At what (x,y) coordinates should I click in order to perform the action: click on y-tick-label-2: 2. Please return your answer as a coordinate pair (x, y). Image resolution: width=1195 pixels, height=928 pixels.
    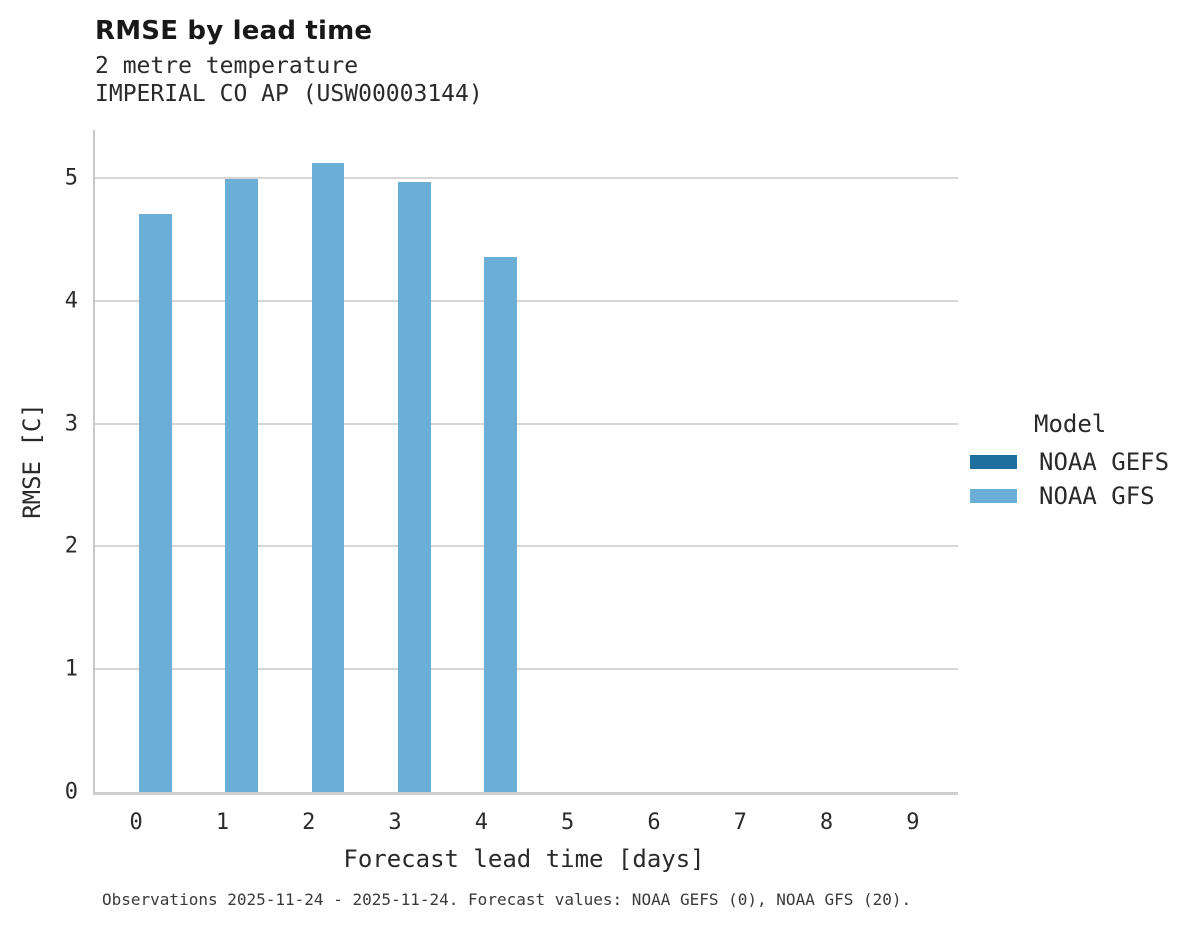
    Looking at the image, I should click on (71, 546).